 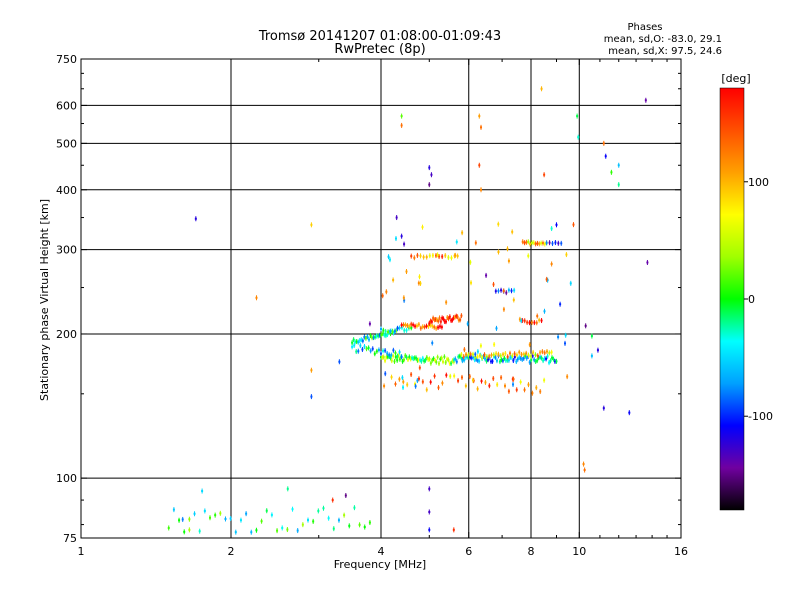 What do you see at coordinates (379, 49) in the screenshot?
I see `chart-subtitle: RwPretec (8p)` at bounding box center [379, 49].